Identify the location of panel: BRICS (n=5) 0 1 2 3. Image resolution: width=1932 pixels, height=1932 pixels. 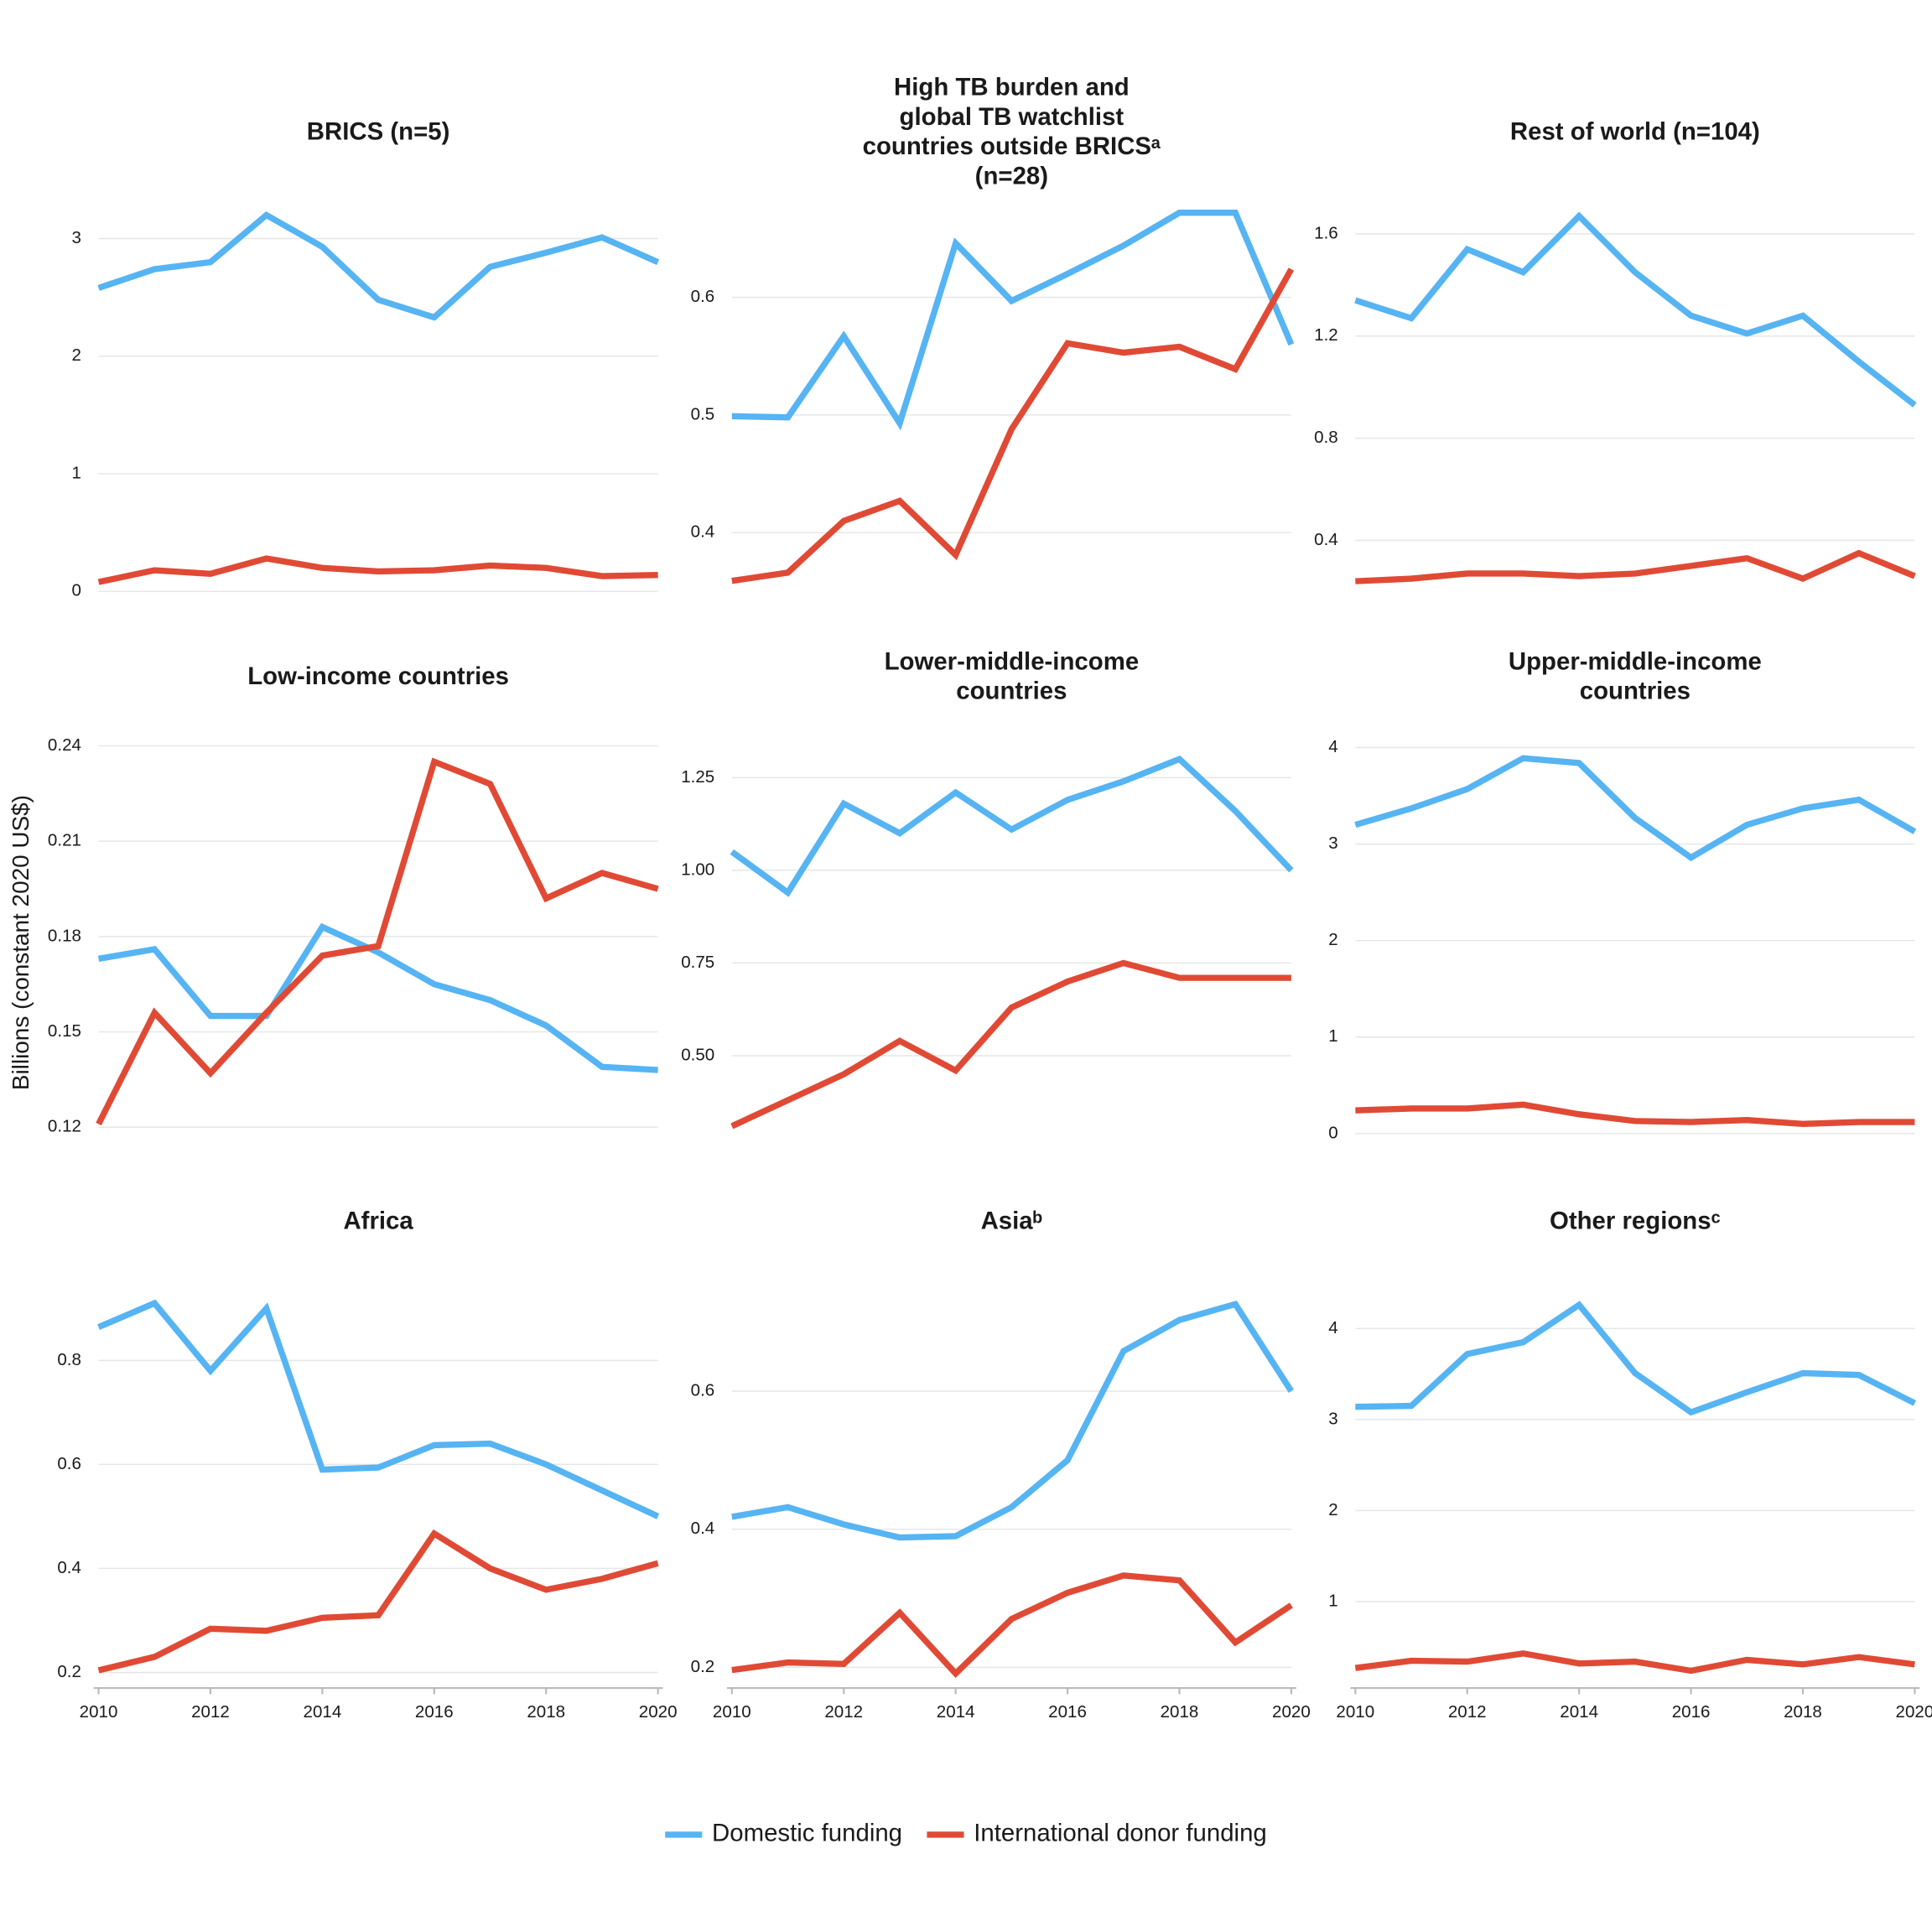
(366, 358).